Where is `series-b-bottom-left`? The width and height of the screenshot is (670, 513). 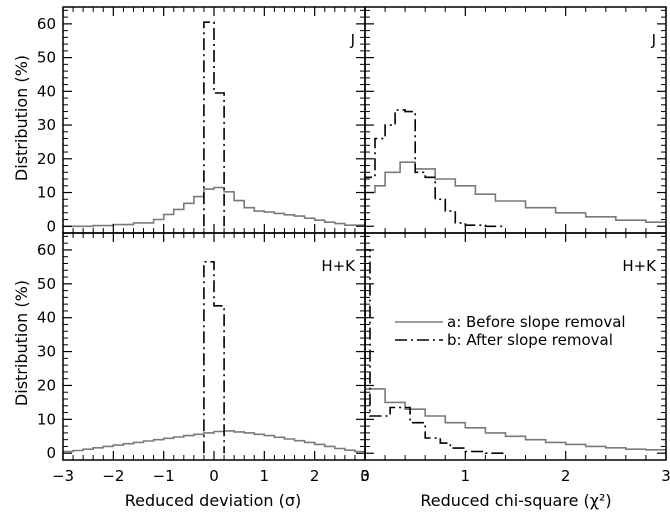 series-b-bottom-left is located at coordinates (214, 357).